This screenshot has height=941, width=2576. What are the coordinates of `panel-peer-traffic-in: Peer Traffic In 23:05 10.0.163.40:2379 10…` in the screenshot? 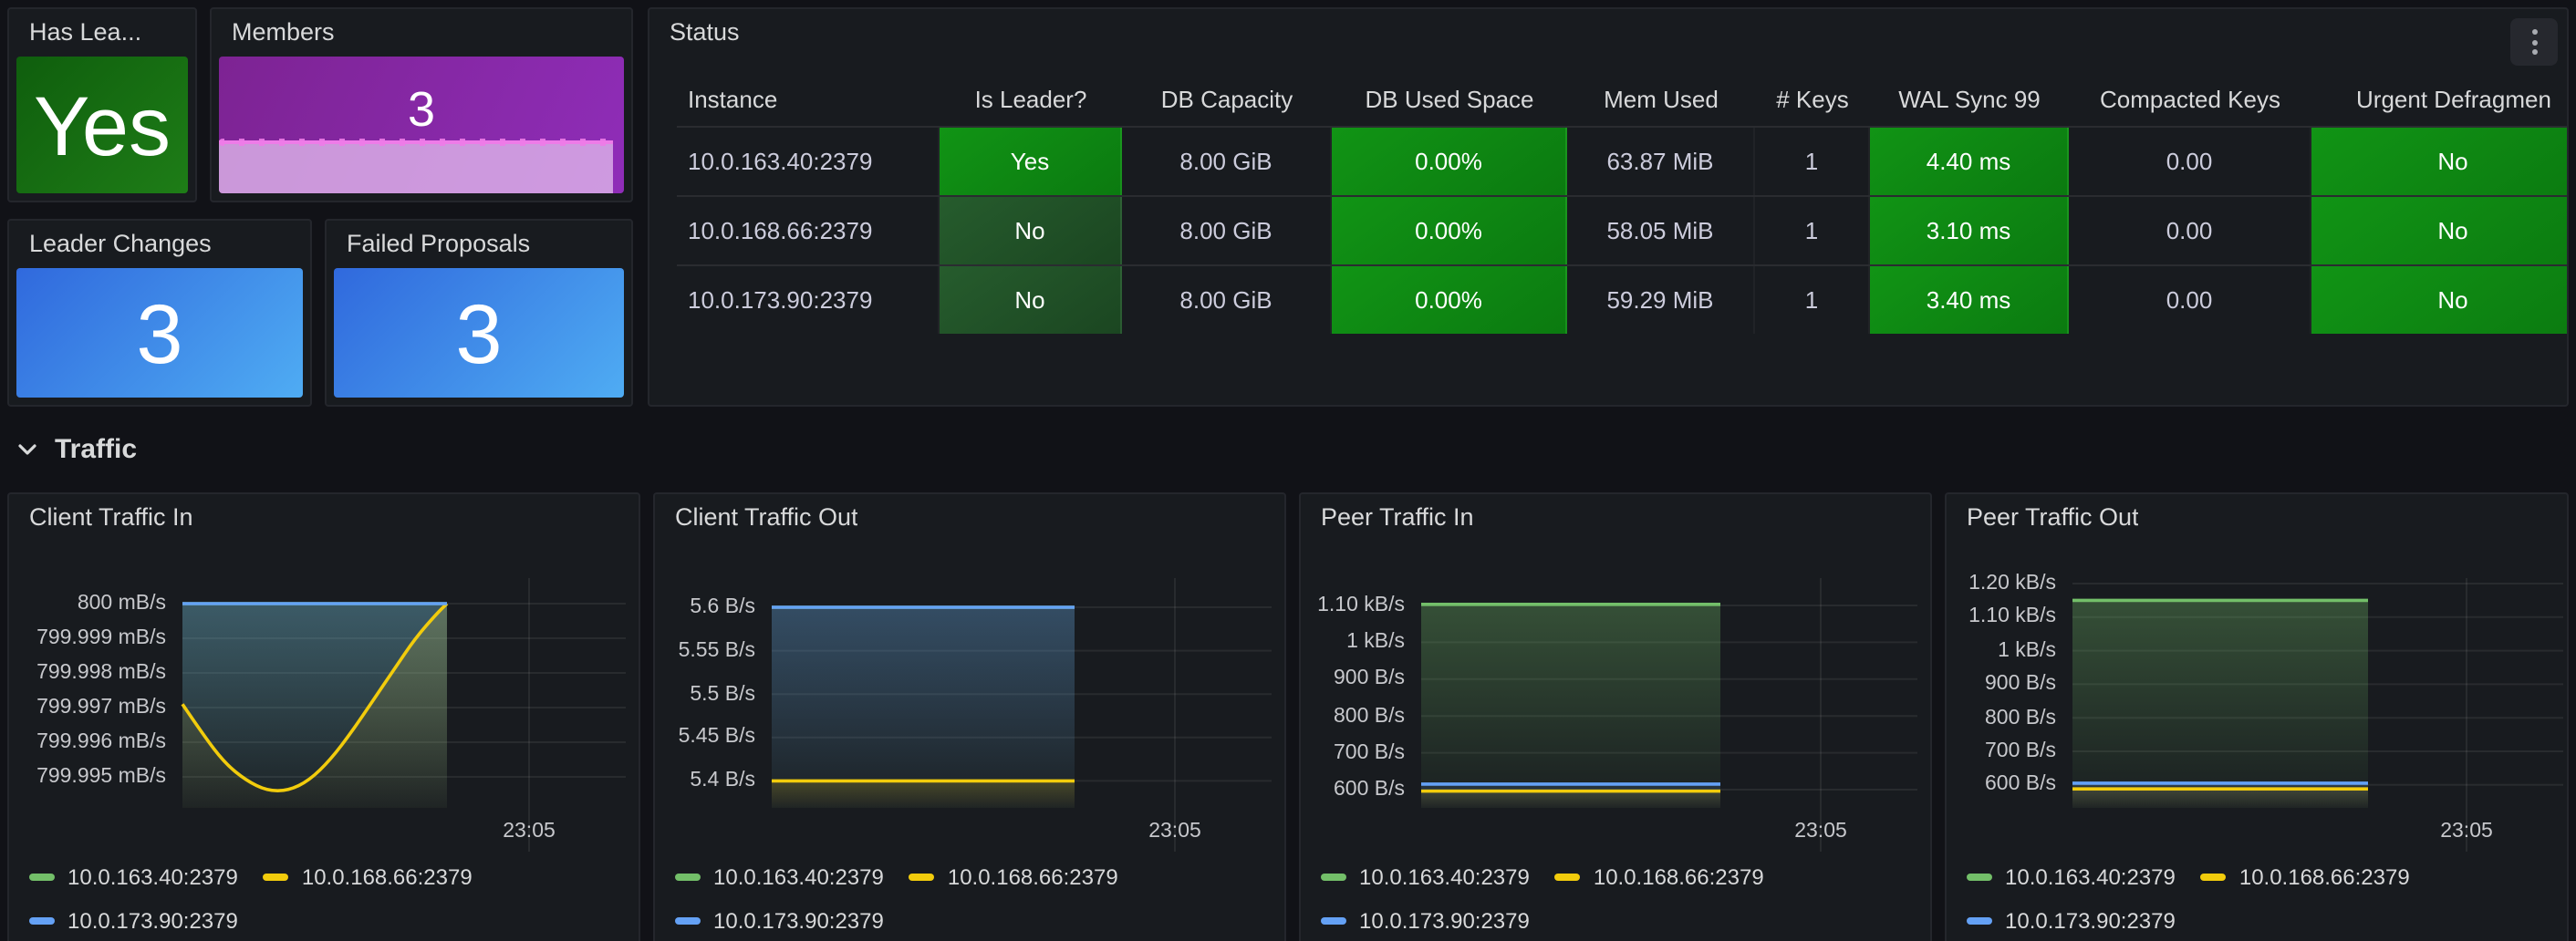 It's located at (1615, 716).